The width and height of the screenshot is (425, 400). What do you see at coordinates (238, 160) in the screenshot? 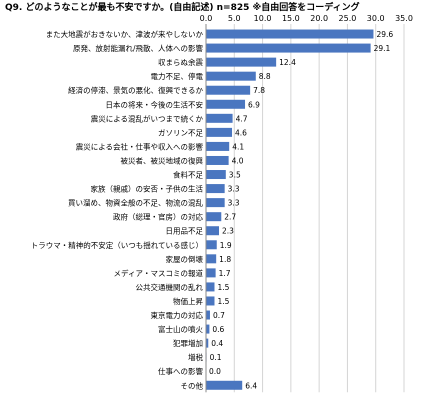
I see `value-label: 4.0` at bounding box center [238, 160].